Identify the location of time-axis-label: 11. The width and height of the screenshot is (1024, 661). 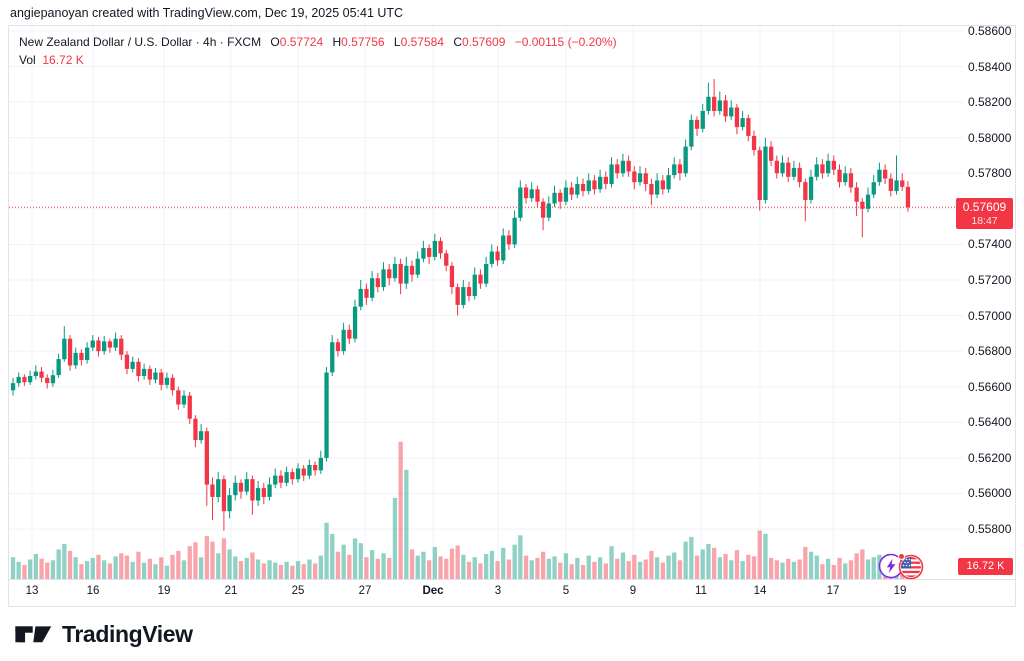
(701, 591).